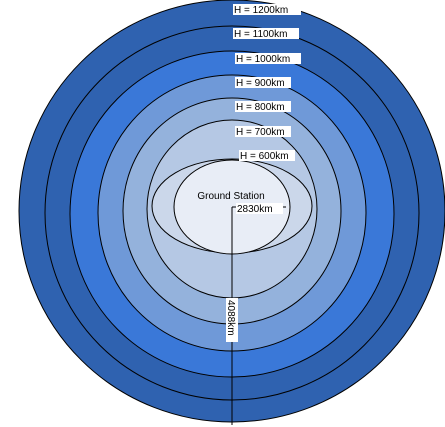  I want to click on horizontal-measure-label-bg, so click(259, 208).